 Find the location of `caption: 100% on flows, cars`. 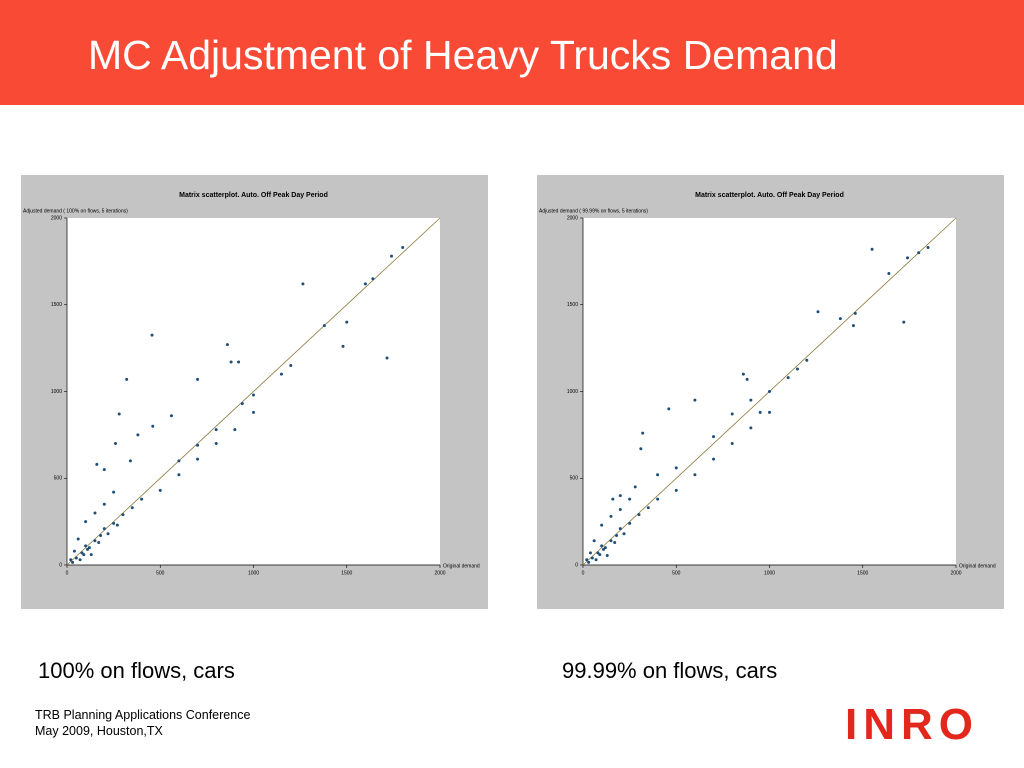

caption: 100% on flows, cars is located at coordinates (136, 670).